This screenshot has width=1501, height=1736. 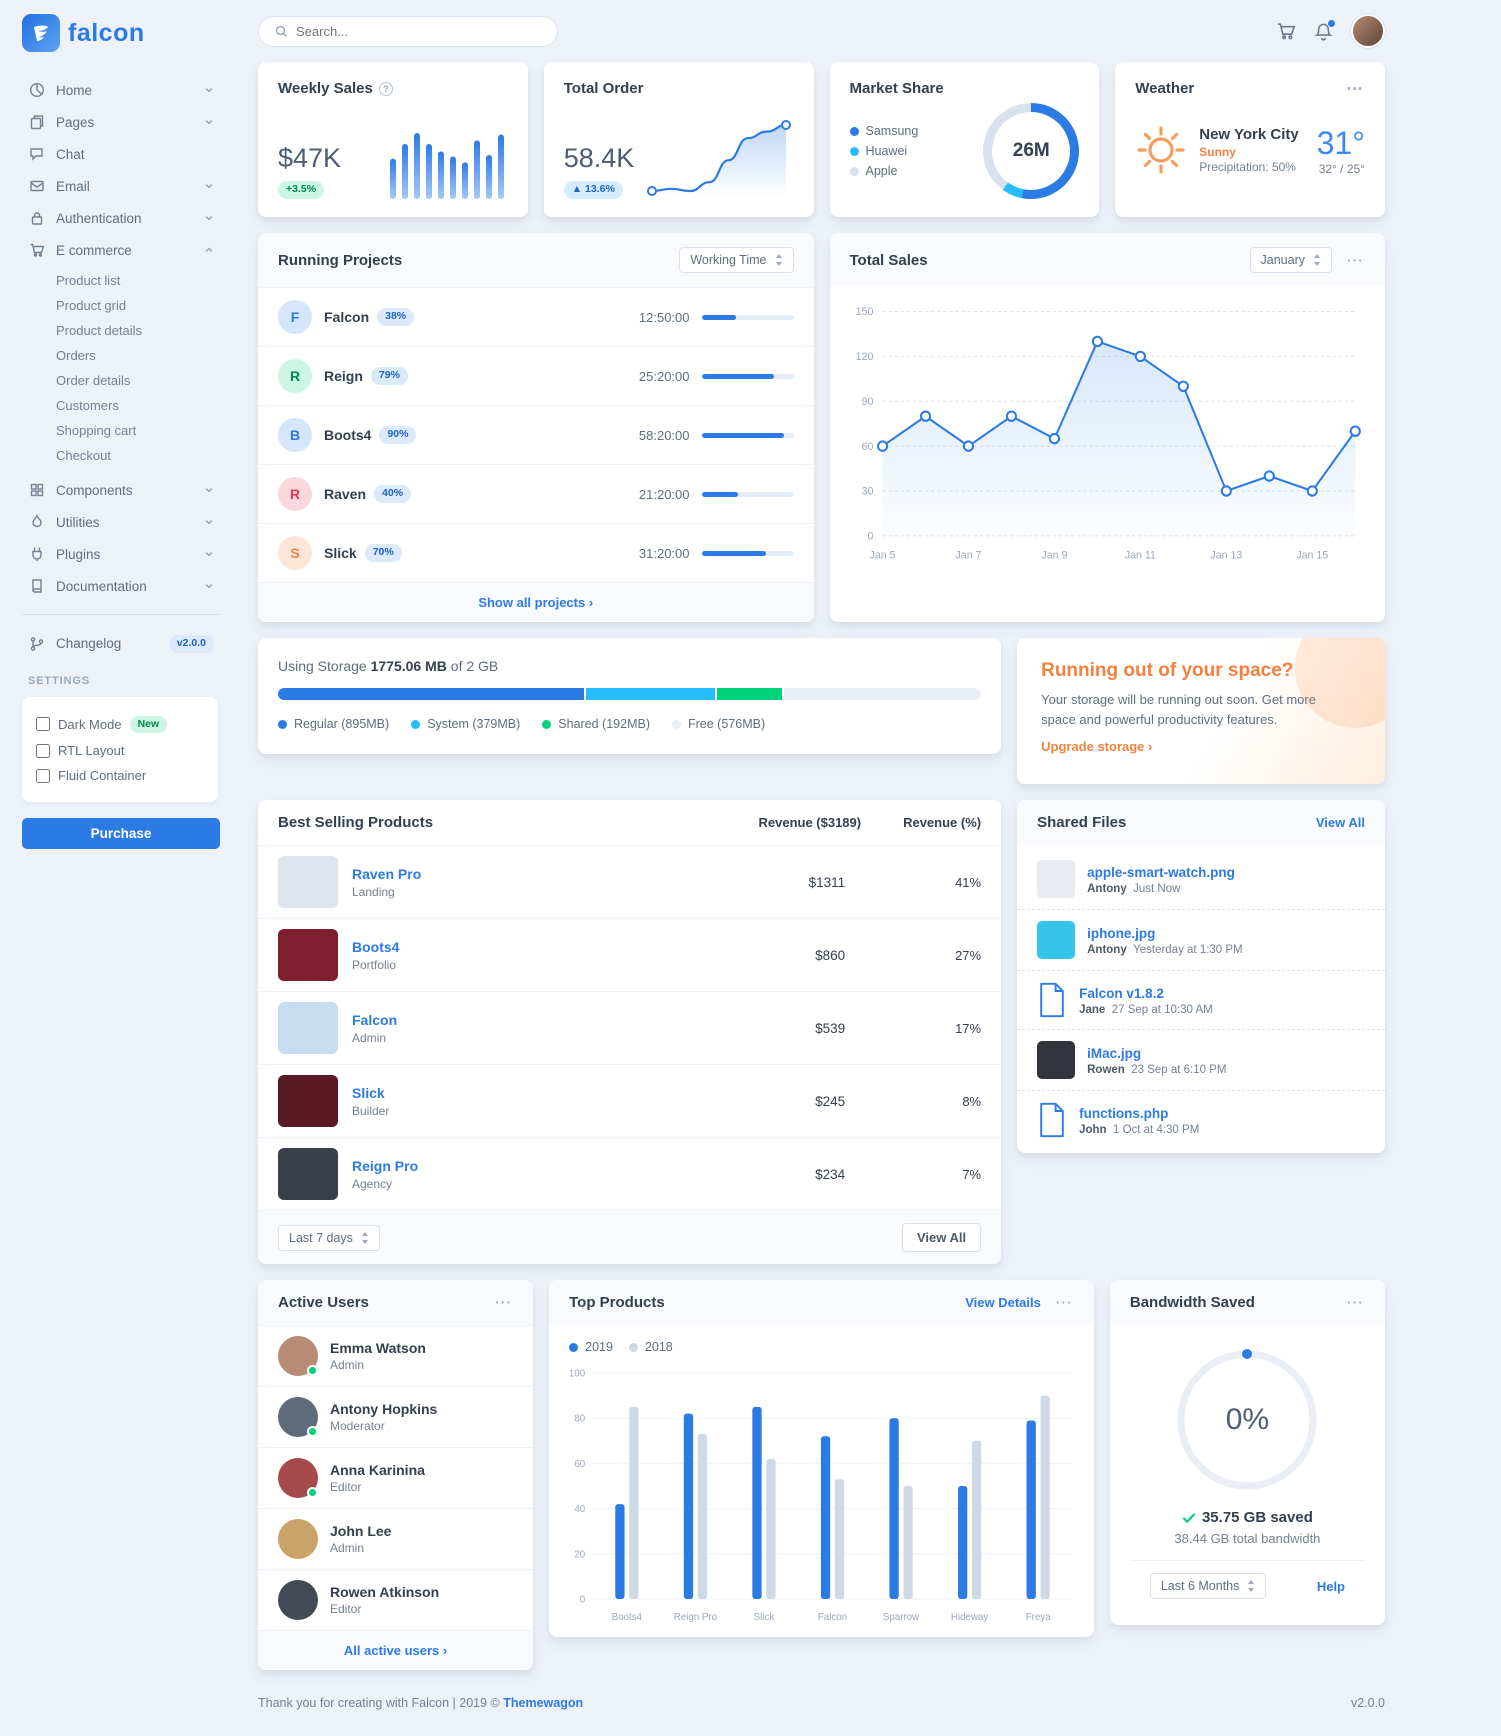 What do you see at coordinates (1161, 872) in the screenshot?
I see `file-name-link: apple-smart-watch.png` at bounding box center [1161, 872].